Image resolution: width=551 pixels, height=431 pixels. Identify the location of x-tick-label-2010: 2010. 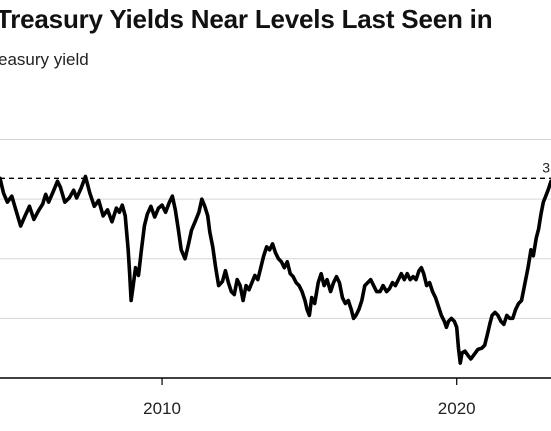
(162, 408).